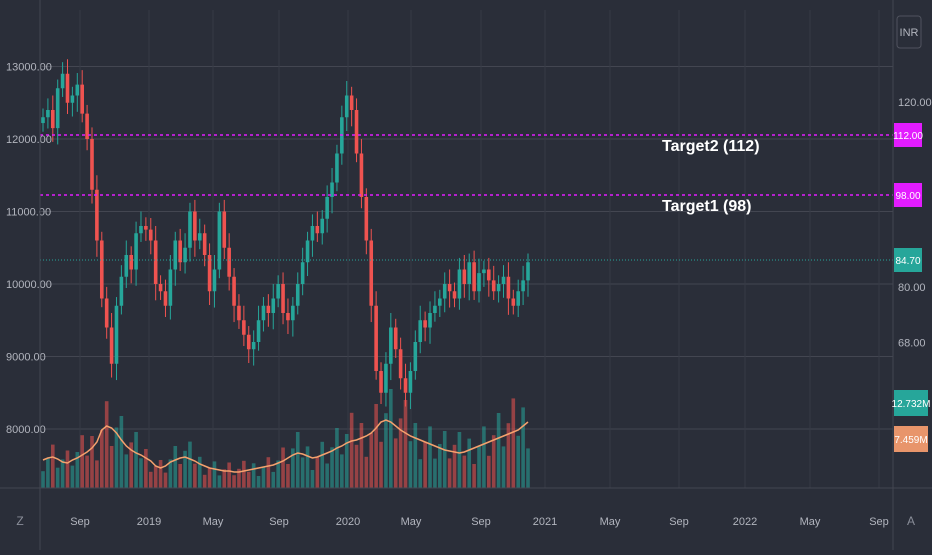 This screenshot has height=555, width=932. What do you see at coordinates (19, 521) in the screenshot?
I see `timezone-button: Z` at bounding box center [19, 521].